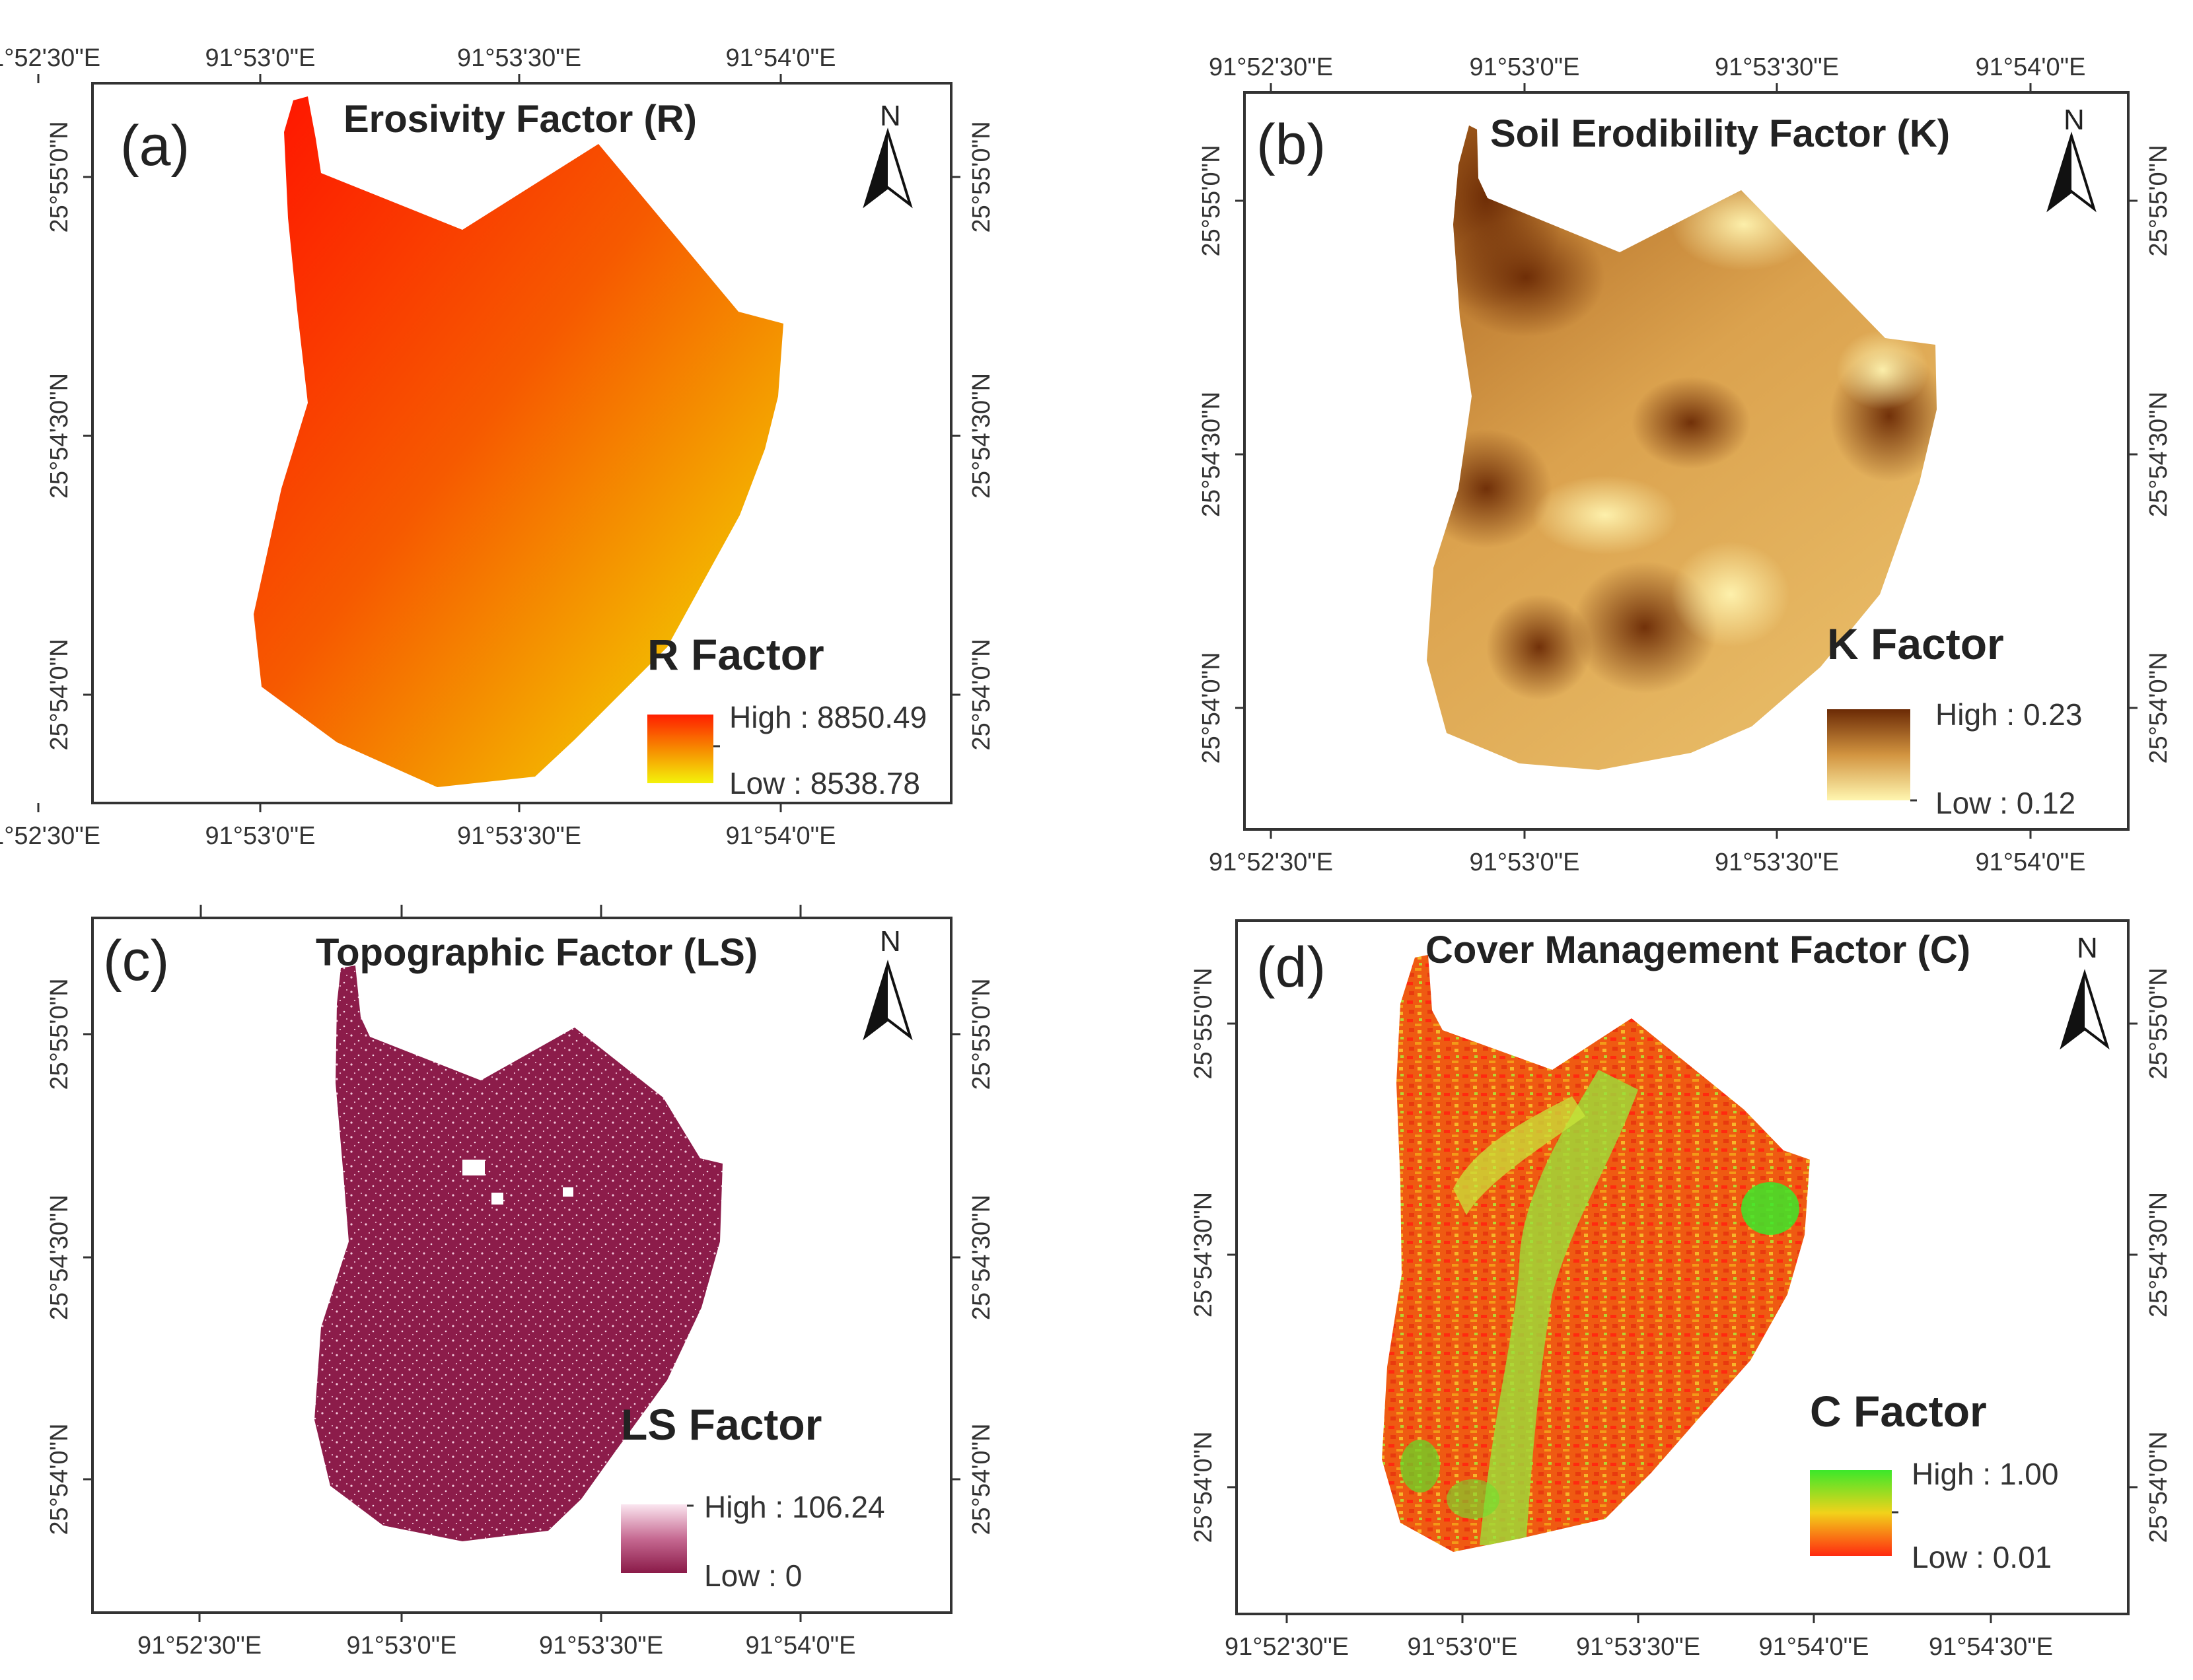 This screenshot has height=1680, width=2193. I want to click on panel-d-legend-low: Low : 0.01, so click(1982, 1557).